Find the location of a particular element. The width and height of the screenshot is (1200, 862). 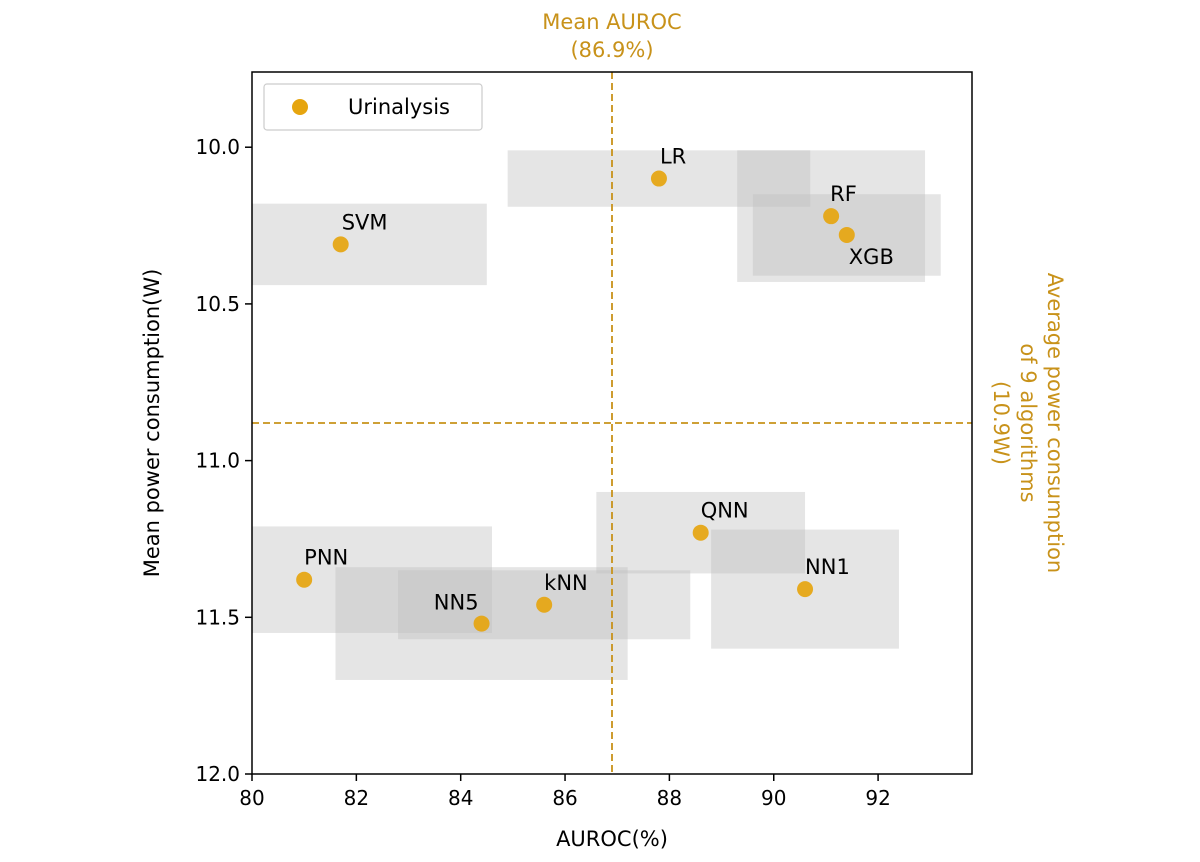

point-svm is located at coordinates (340, 244).